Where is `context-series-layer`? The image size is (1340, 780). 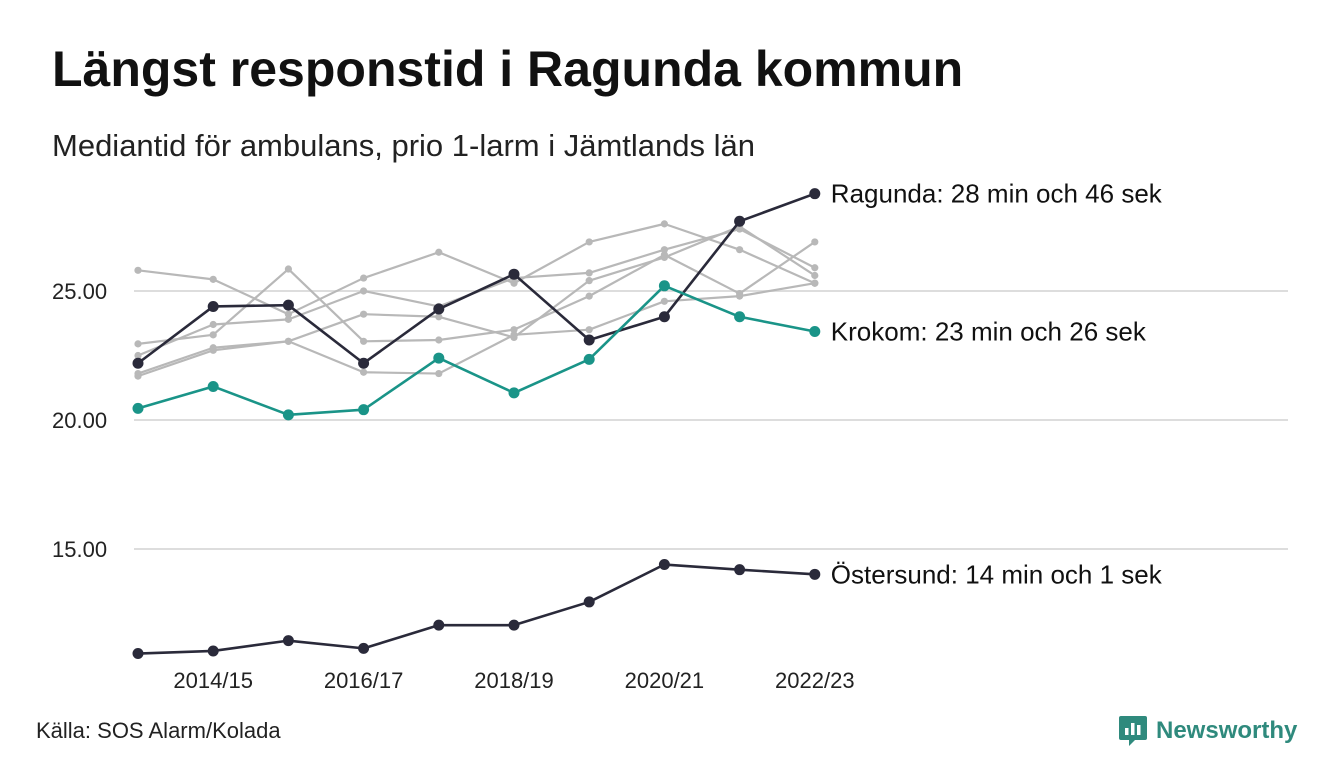 context-series-layer is located at coordinates (476, 300).